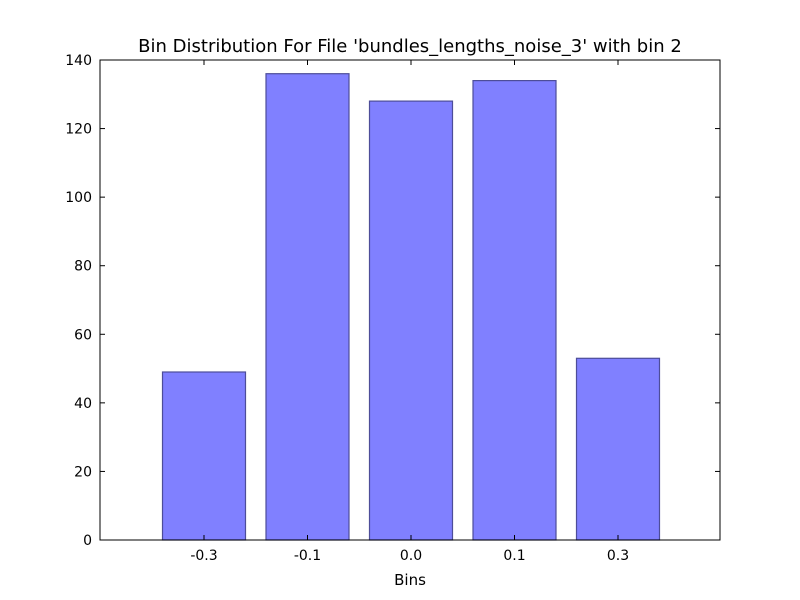  Describe the element at coordinates (83, 335) in the screenshot. I see `y-tick-label: 60` at that location.